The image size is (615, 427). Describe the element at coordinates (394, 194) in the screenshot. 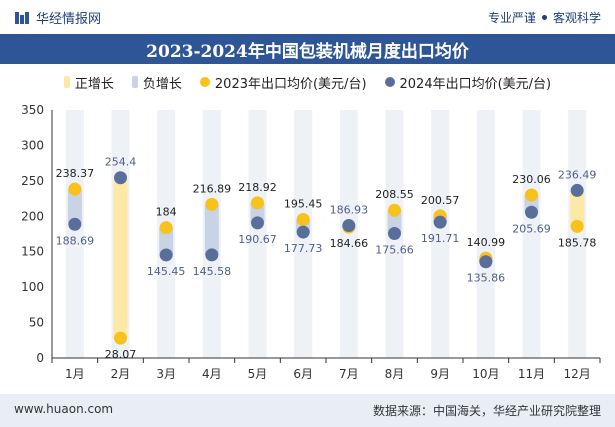

I see `data-label-2023: 208.55` at that location.